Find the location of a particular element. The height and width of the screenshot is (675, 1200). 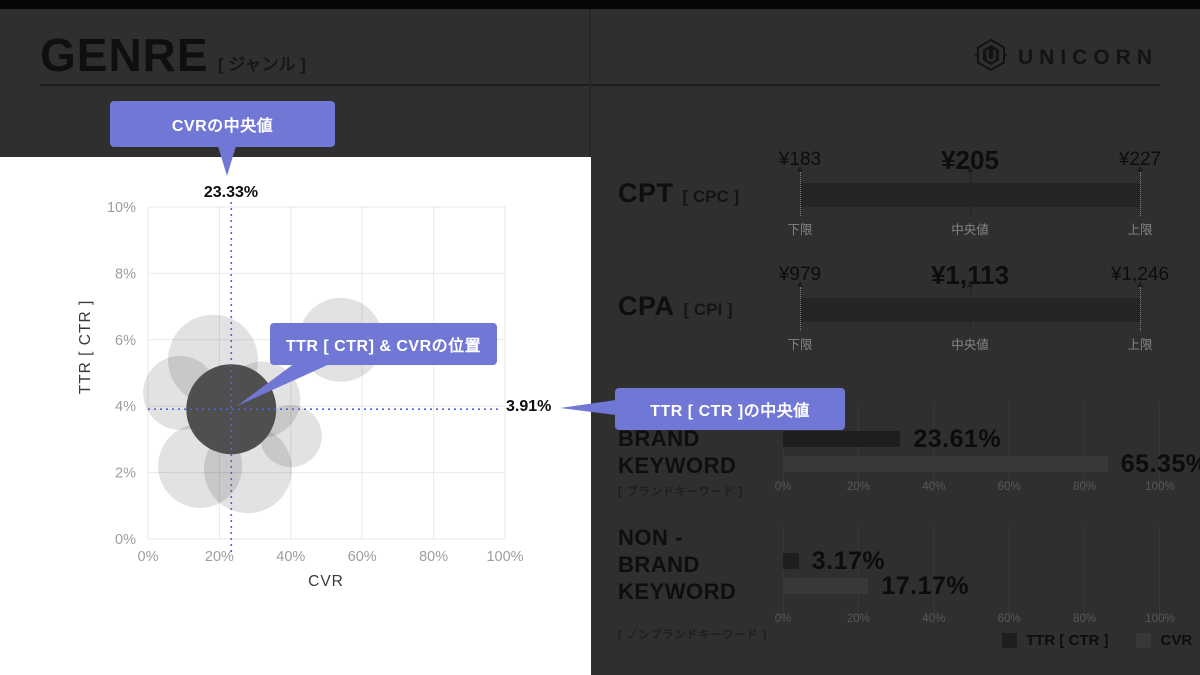

nonbrand-ttr-row: 3.17% is located at coordinates (991, 561).